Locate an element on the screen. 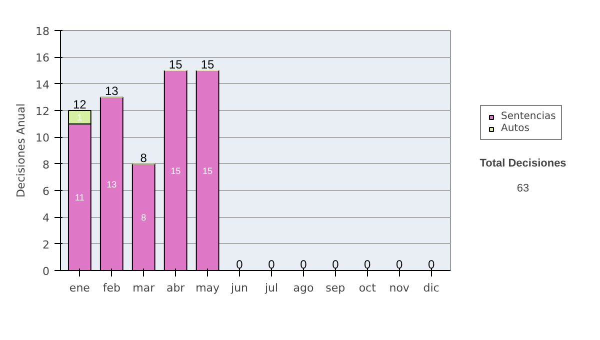 The width and height of the screenshot is (600, 340). y-tick-label: 0 is located at coordinates (46, 271).